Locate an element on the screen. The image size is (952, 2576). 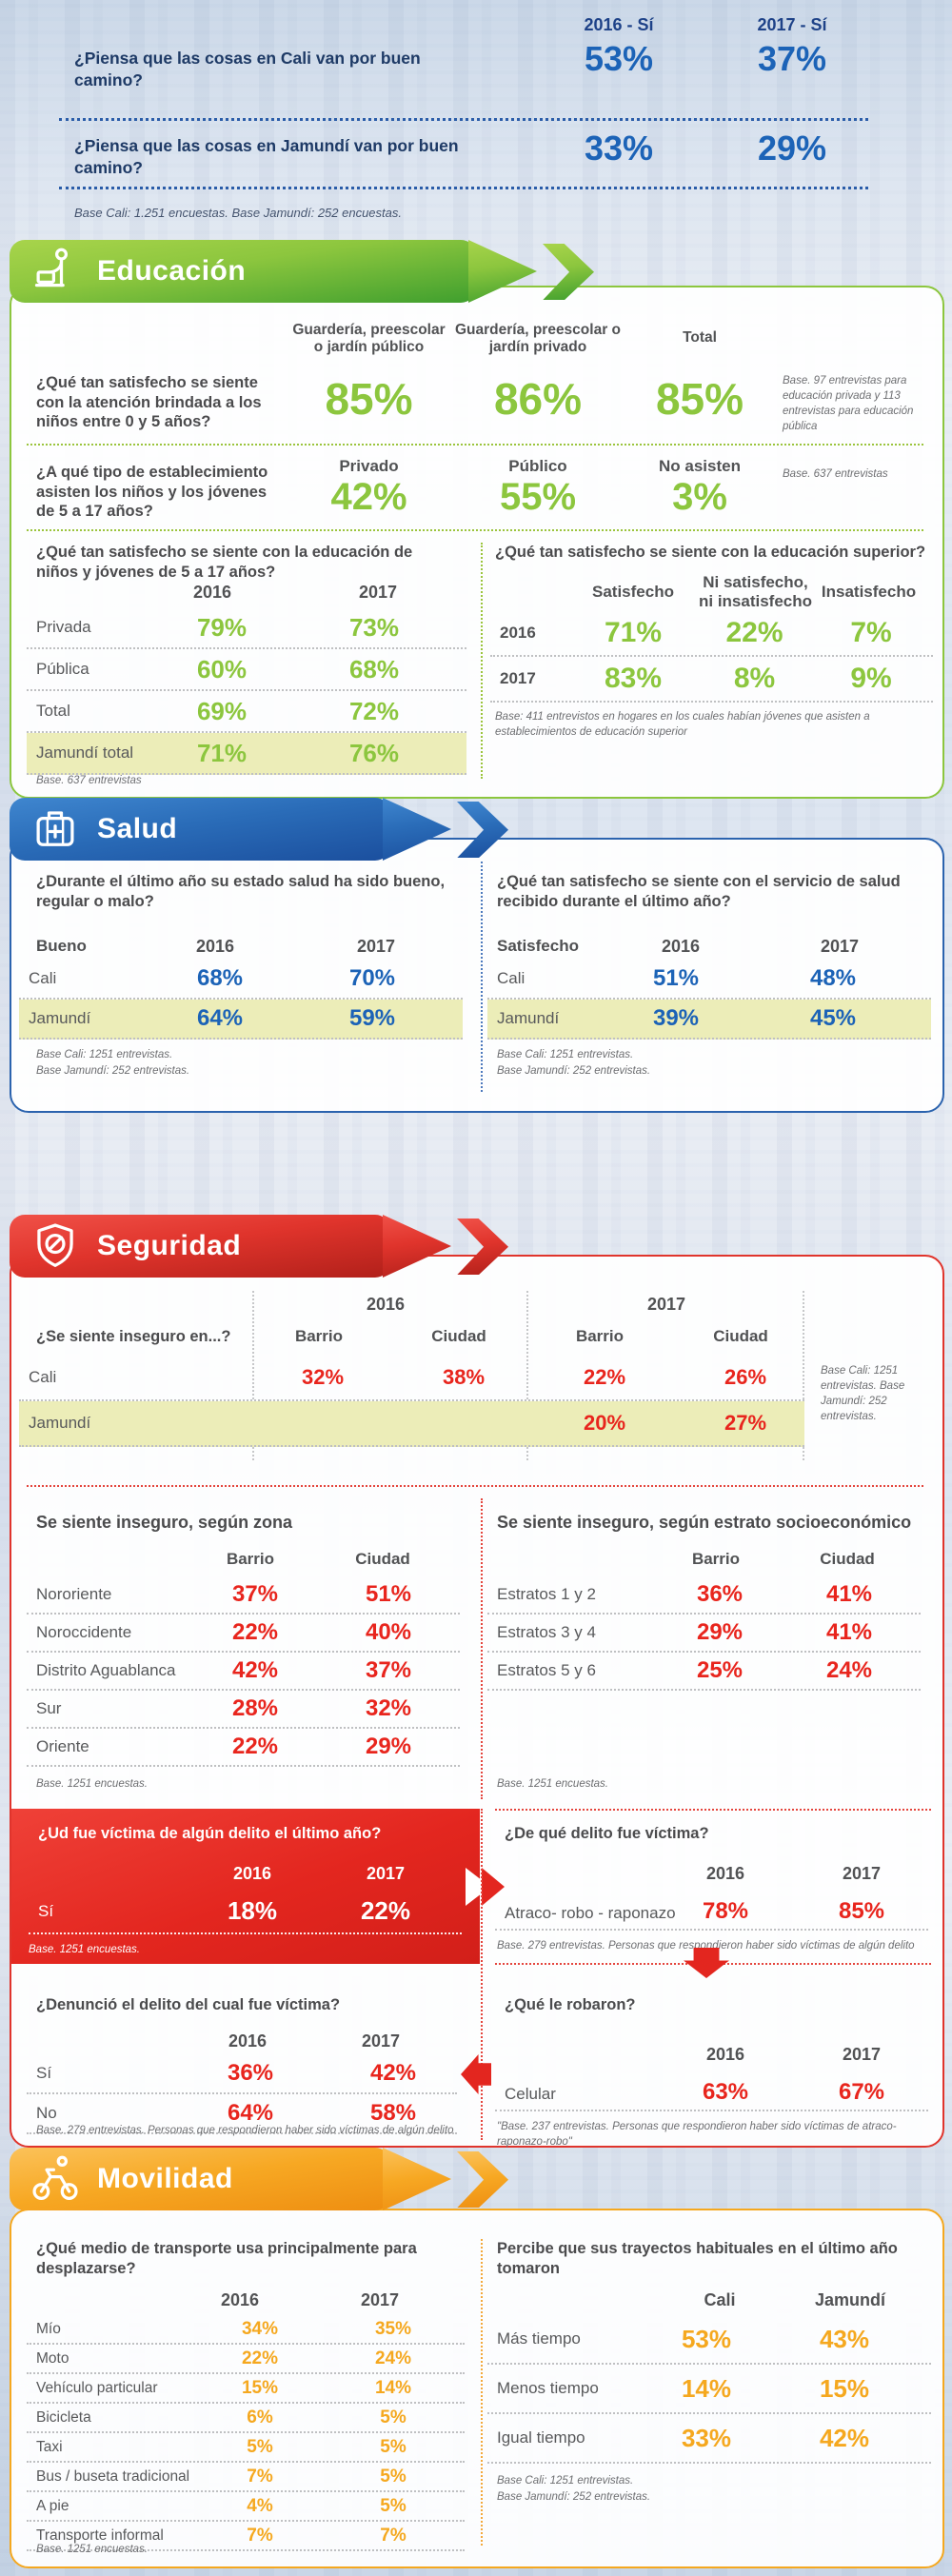
seg-col-ciudad-2017: Ciudad is located at coordinates (740, 1336).